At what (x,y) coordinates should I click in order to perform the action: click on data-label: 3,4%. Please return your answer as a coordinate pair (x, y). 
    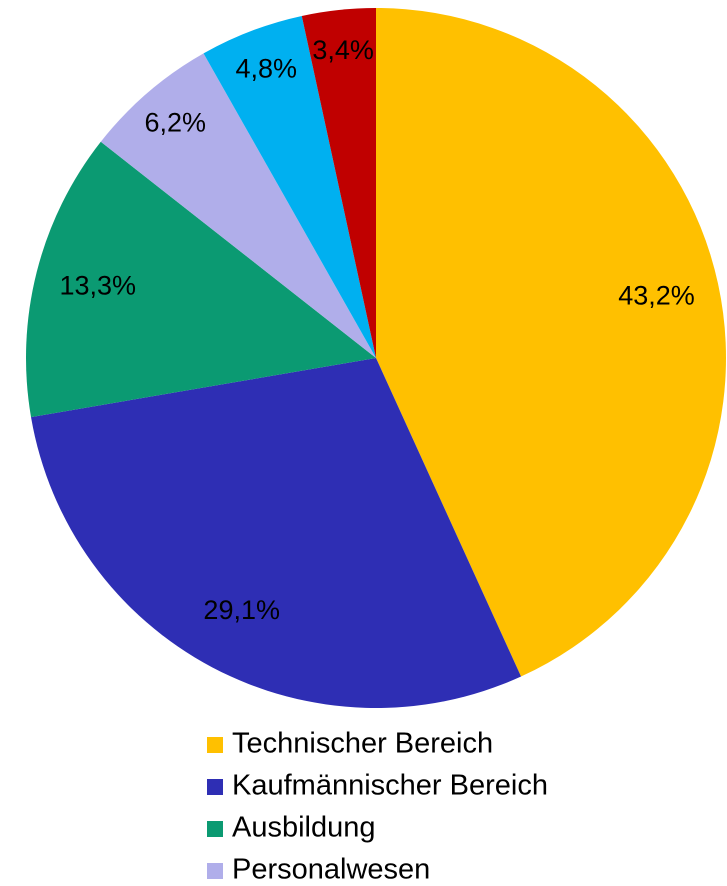
    Looking at the image, I should click on (343, 50).